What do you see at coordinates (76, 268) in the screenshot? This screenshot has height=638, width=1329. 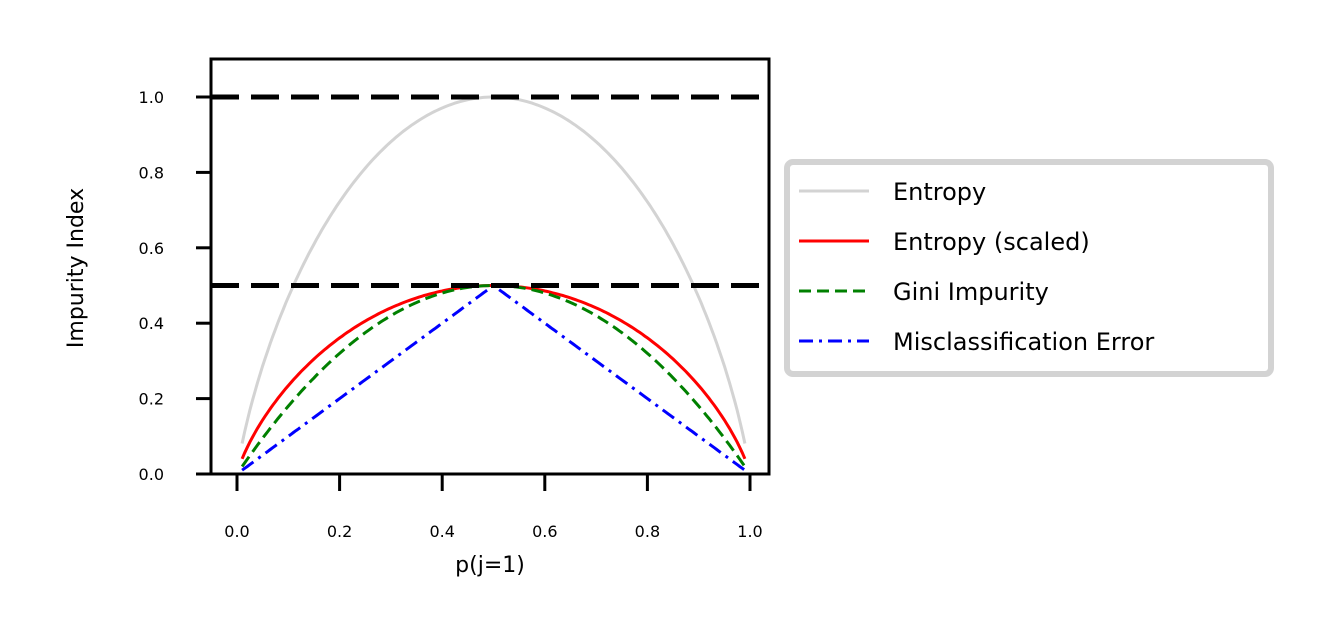 I see `y-axis-label: Impurity Index` at bounding box center [76, 268].